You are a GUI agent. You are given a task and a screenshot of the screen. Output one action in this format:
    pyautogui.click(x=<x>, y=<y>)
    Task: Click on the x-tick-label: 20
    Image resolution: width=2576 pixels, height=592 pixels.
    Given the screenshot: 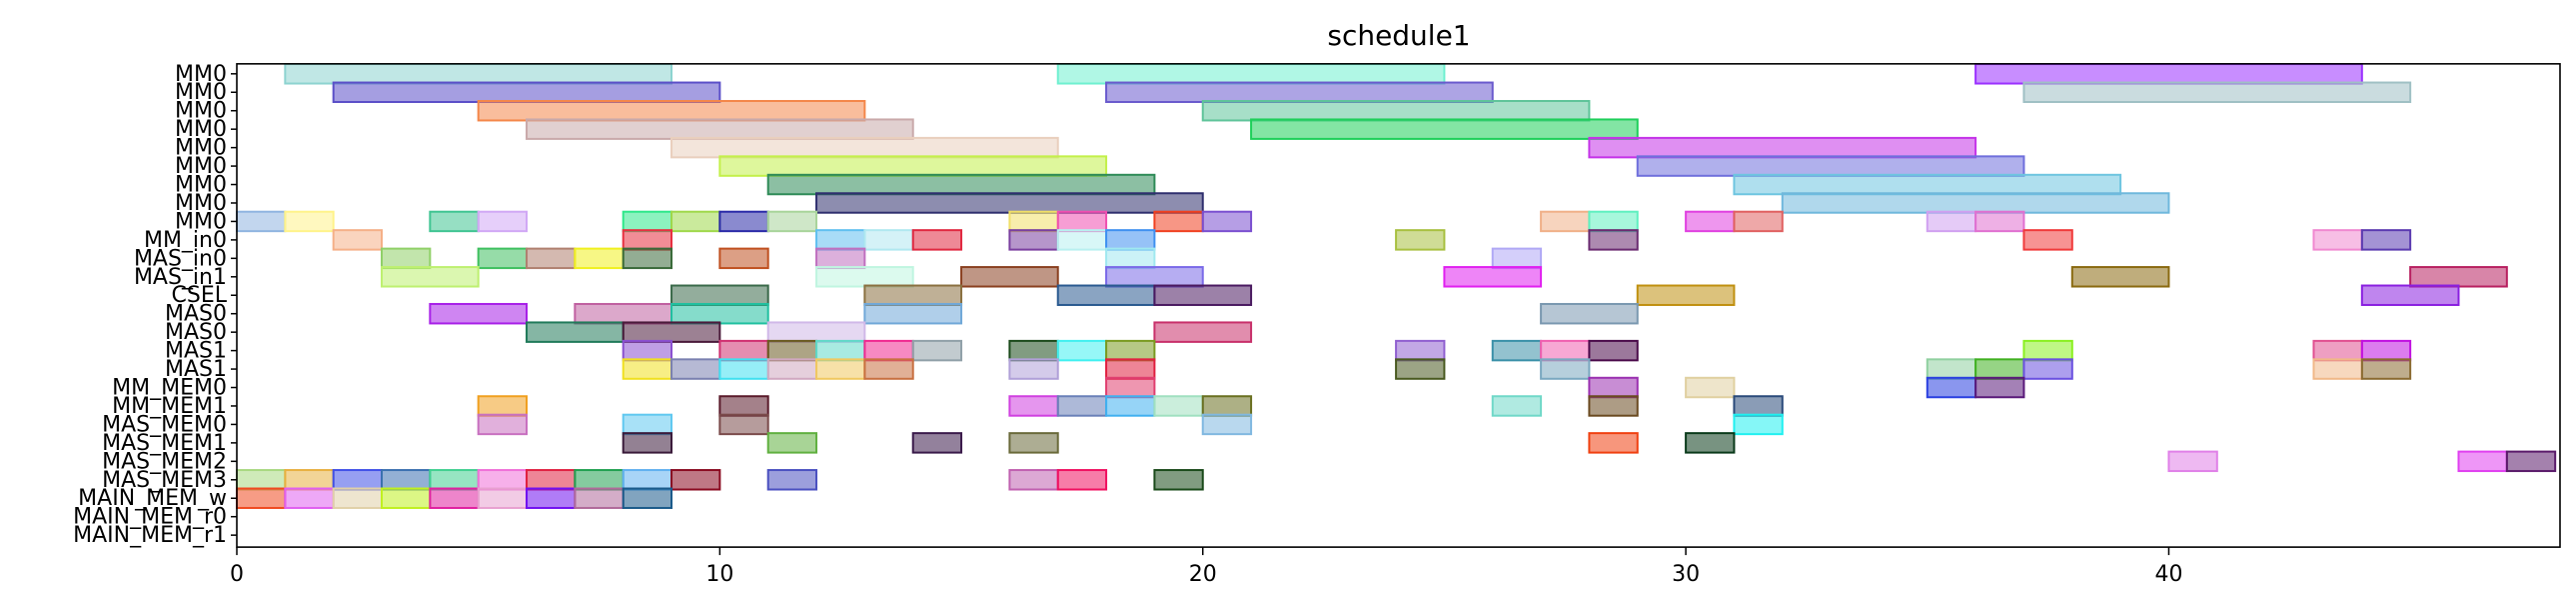 What is the action you would take?
    pyautogui.click(x=1203, y=574)
    